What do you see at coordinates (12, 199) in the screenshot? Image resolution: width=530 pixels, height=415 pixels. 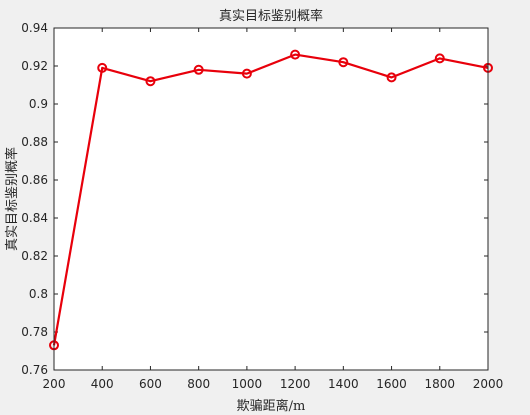 I see `y-axis-label: 真实目标鉴别概率` at bounding box center [12, 199].